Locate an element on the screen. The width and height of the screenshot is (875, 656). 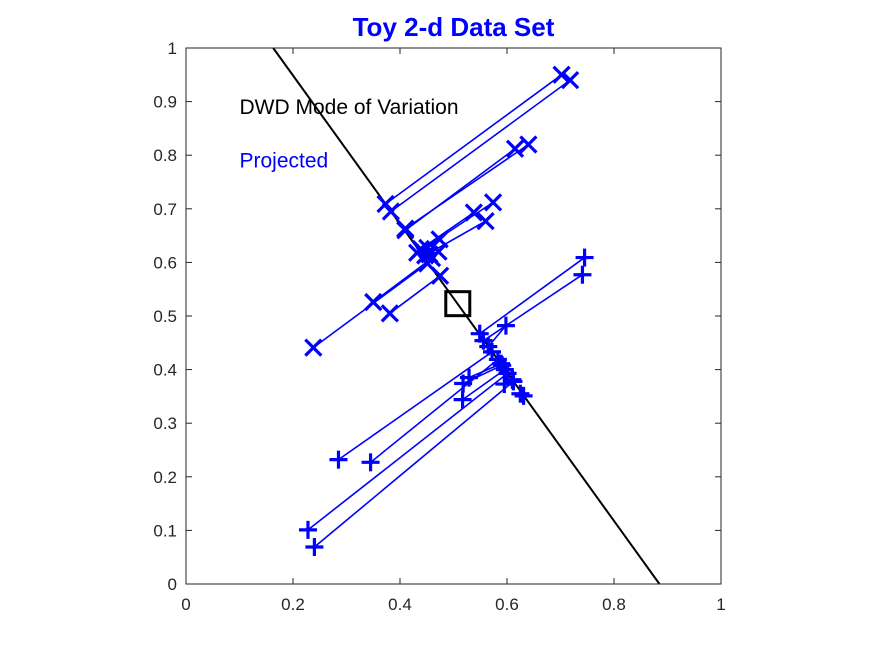
y-tick-label: 0.8 is located at coordinates (165, 155).